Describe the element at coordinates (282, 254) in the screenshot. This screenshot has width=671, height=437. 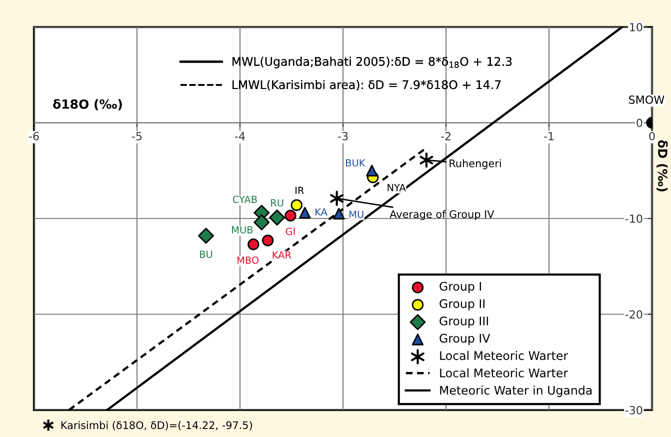
I see `annotation: KAR` at that location.